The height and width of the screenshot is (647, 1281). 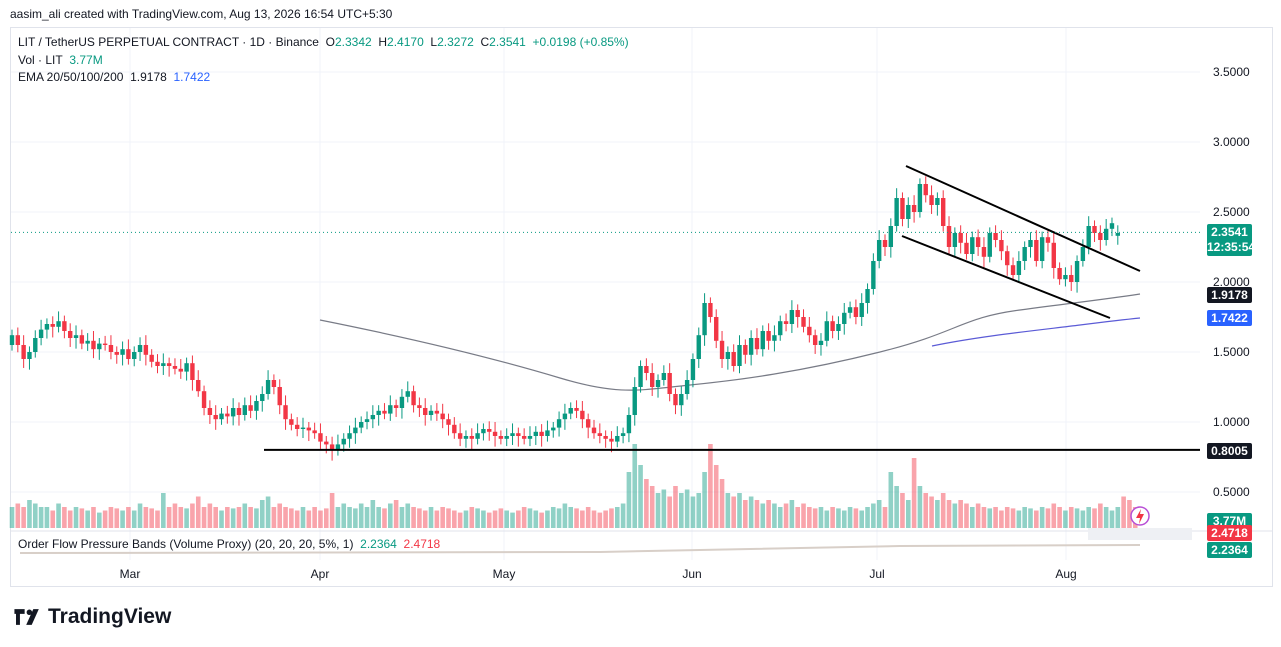 I want to click on y-tick-label: 3.5000, so click(x=1231, y=72).